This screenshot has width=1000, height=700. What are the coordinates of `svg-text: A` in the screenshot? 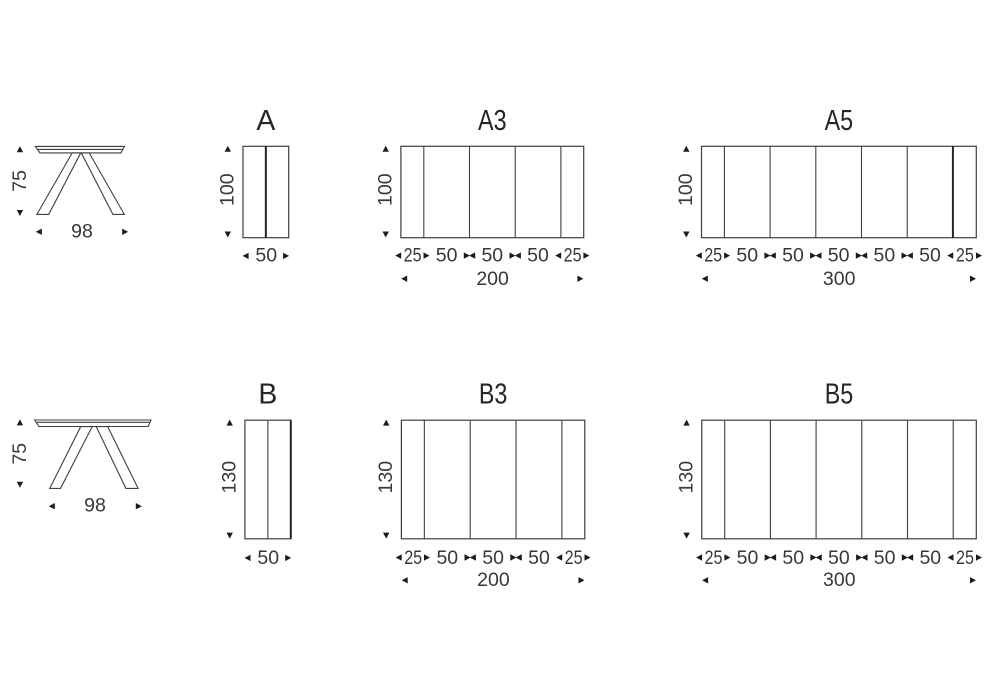 It's located at (265, 121).